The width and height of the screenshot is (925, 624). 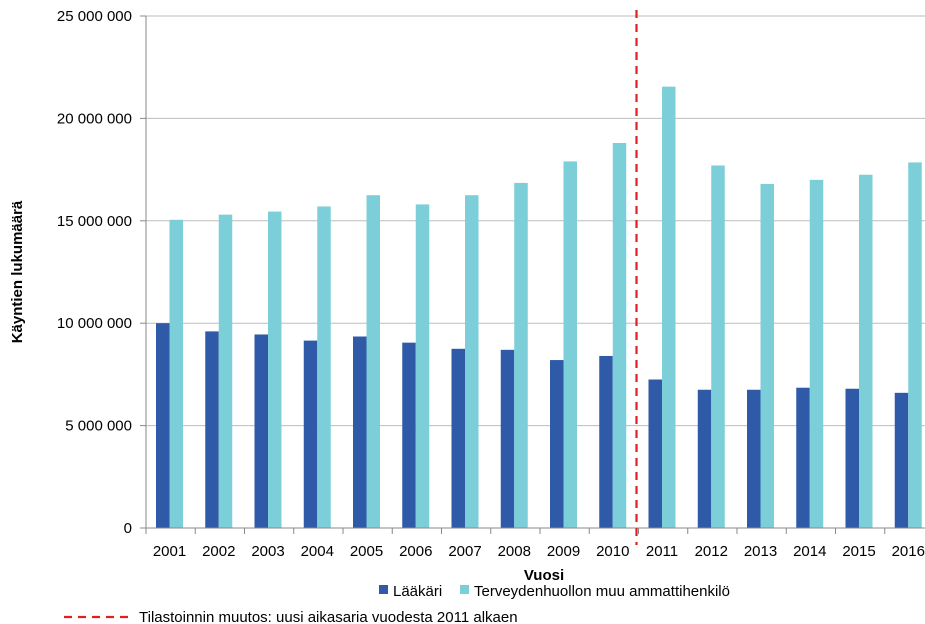 What do you see at coordinates (563, 551) in the screenshot?
I see `x-tick-label: 2009` at bounding box center [563, 551].